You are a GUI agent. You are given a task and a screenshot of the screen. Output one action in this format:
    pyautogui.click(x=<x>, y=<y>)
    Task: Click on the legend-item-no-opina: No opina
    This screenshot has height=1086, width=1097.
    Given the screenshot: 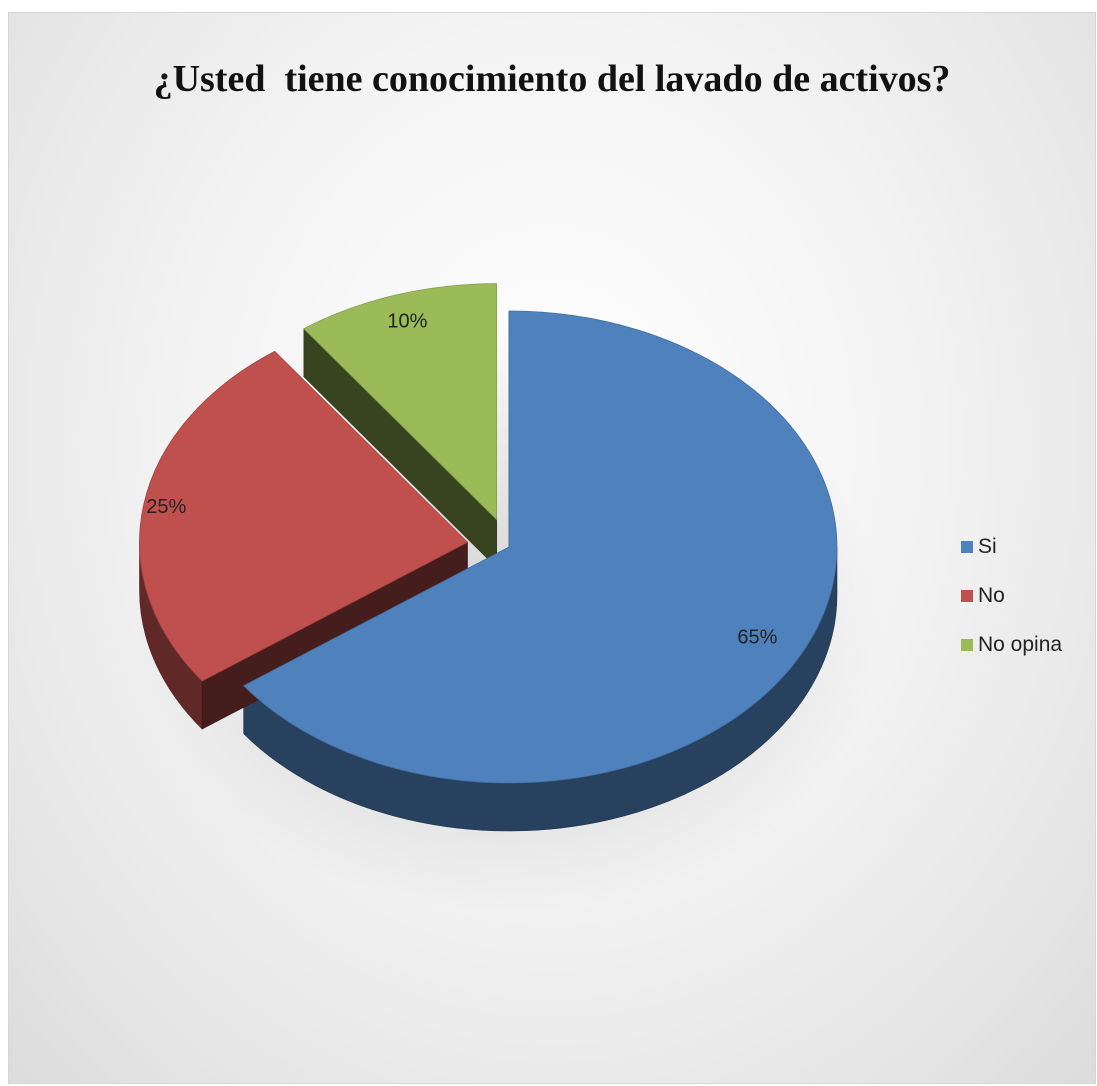 What is the action you would take?
    pyautogui.click(x=1011, y=645)
    